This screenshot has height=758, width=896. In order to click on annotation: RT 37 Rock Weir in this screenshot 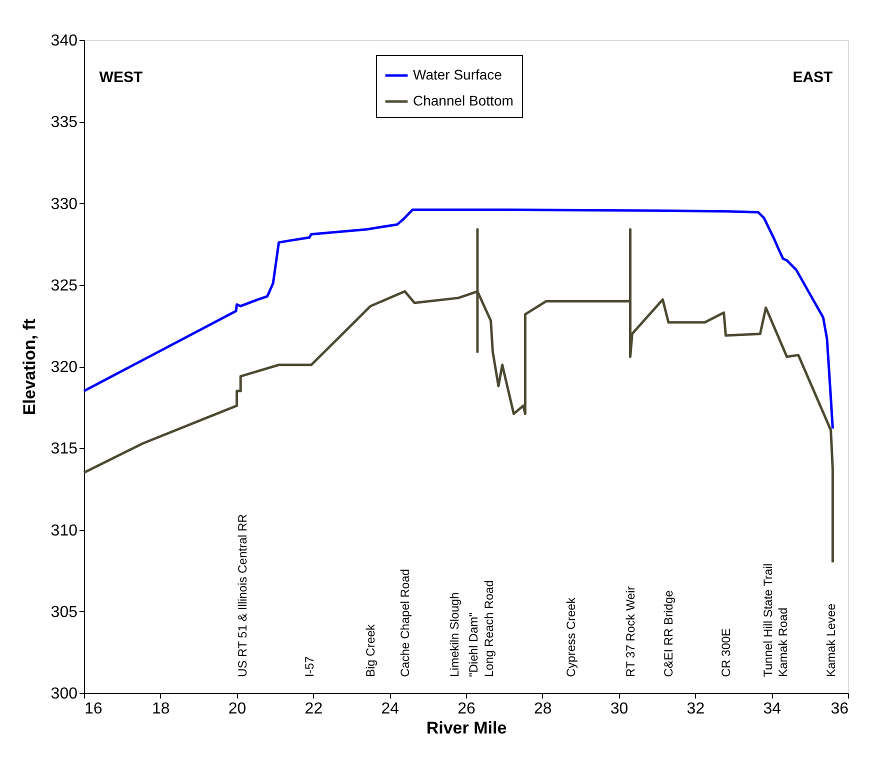, I will do `click(630, 631)`.